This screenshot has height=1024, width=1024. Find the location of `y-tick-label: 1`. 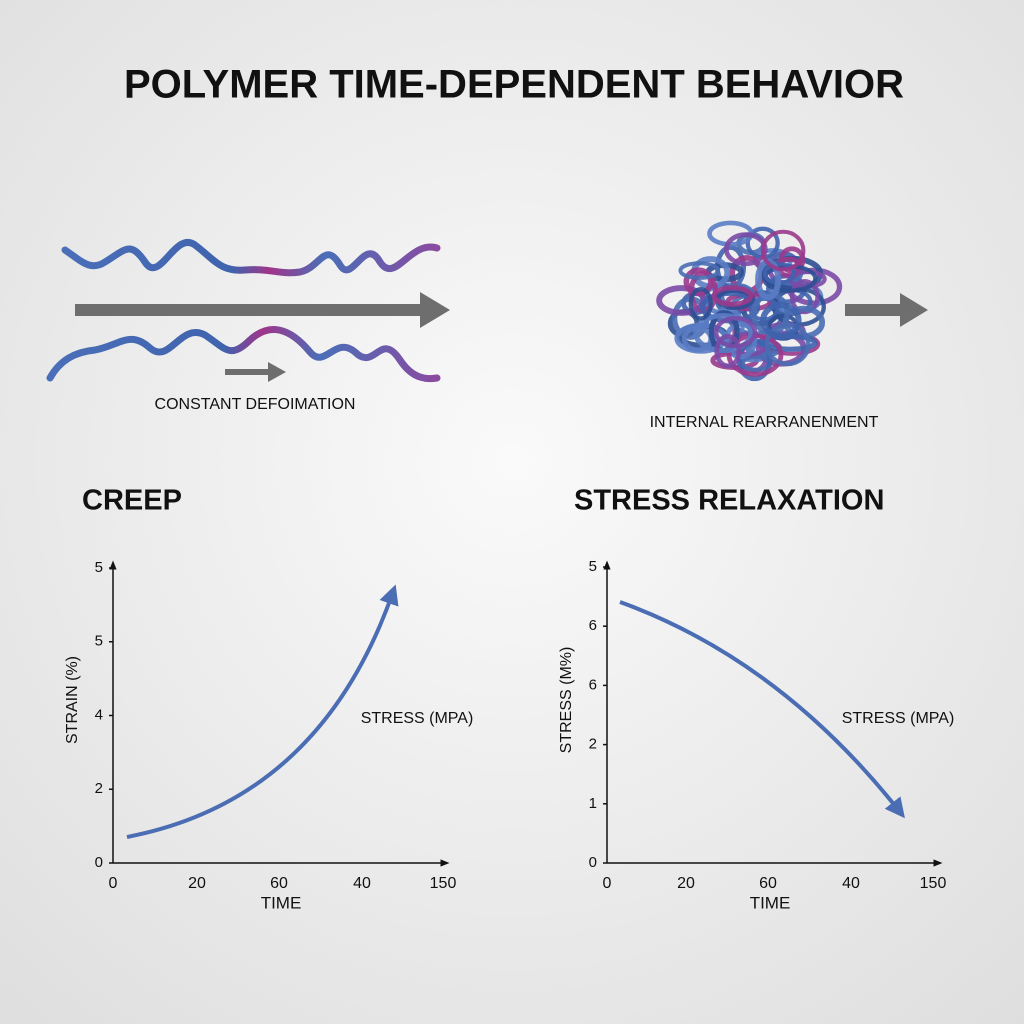

y-tick-label: 1 is located at coordinates (593, 803).